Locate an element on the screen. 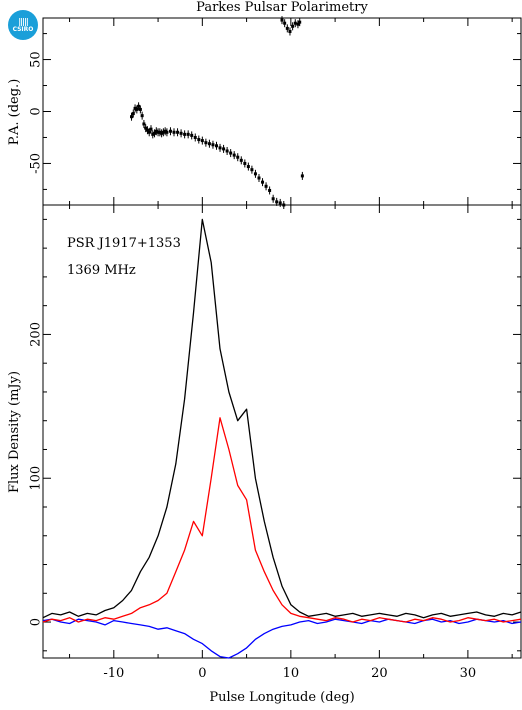  pa-y-tick-label: -50 is located at coordinates (36, 163).